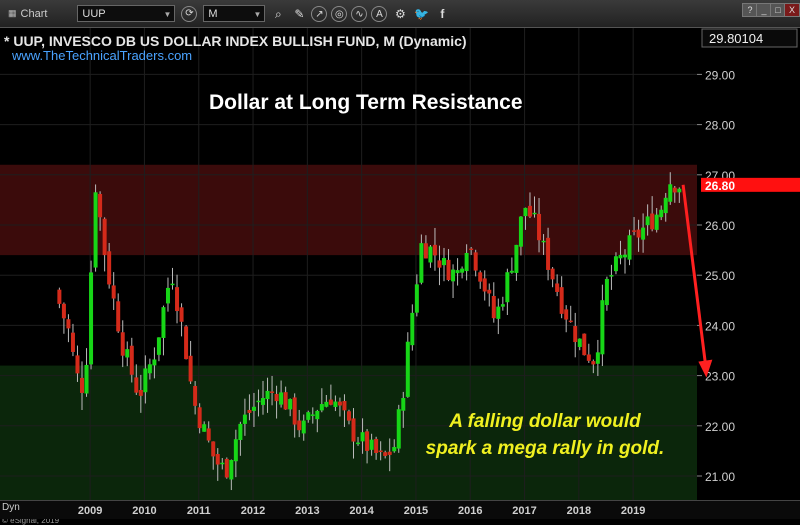  I want to click on cursor-icon: ↗, so click(319, 13).